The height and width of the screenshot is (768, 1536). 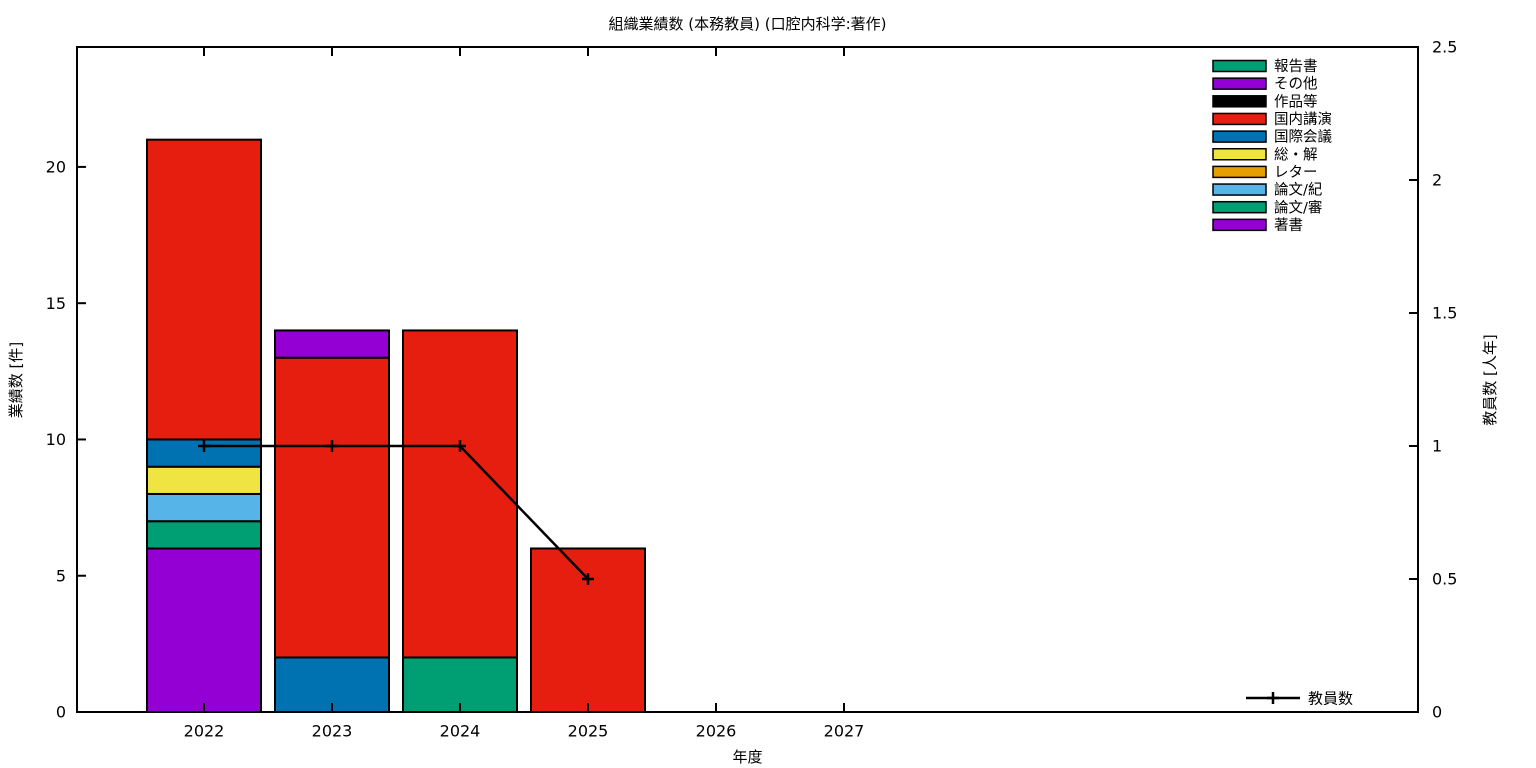 What do you see at coordinates (747, 757) in the screenshot?
I see `x-axis-label: 年度` at bounding box center [747, 757].